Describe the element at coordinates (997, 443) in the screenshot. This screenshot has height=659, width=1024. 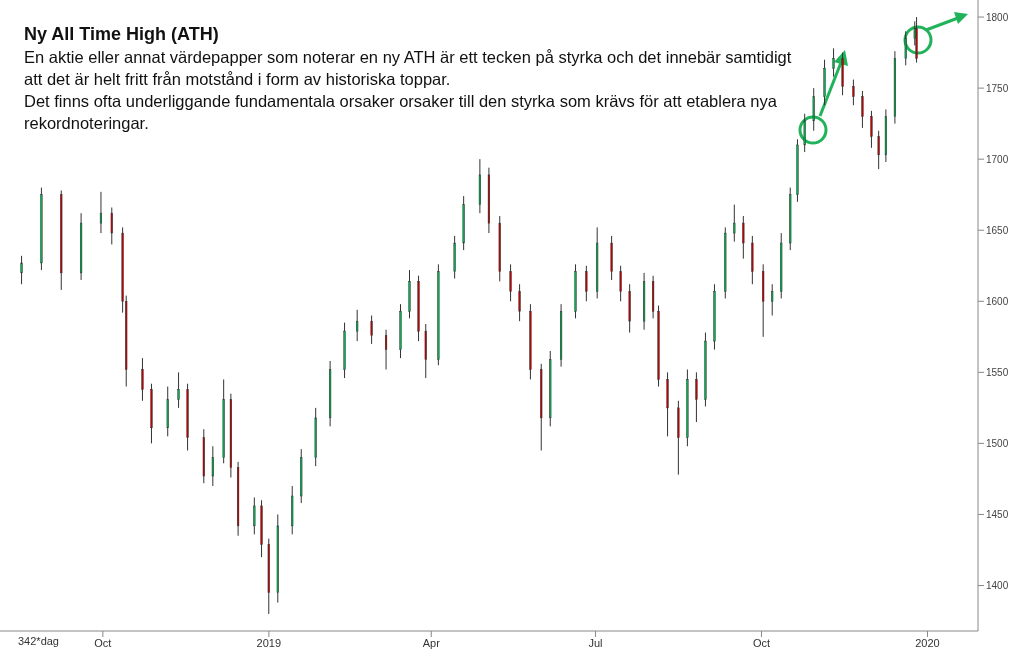
I see `y-tick-label: 1500` at that location.